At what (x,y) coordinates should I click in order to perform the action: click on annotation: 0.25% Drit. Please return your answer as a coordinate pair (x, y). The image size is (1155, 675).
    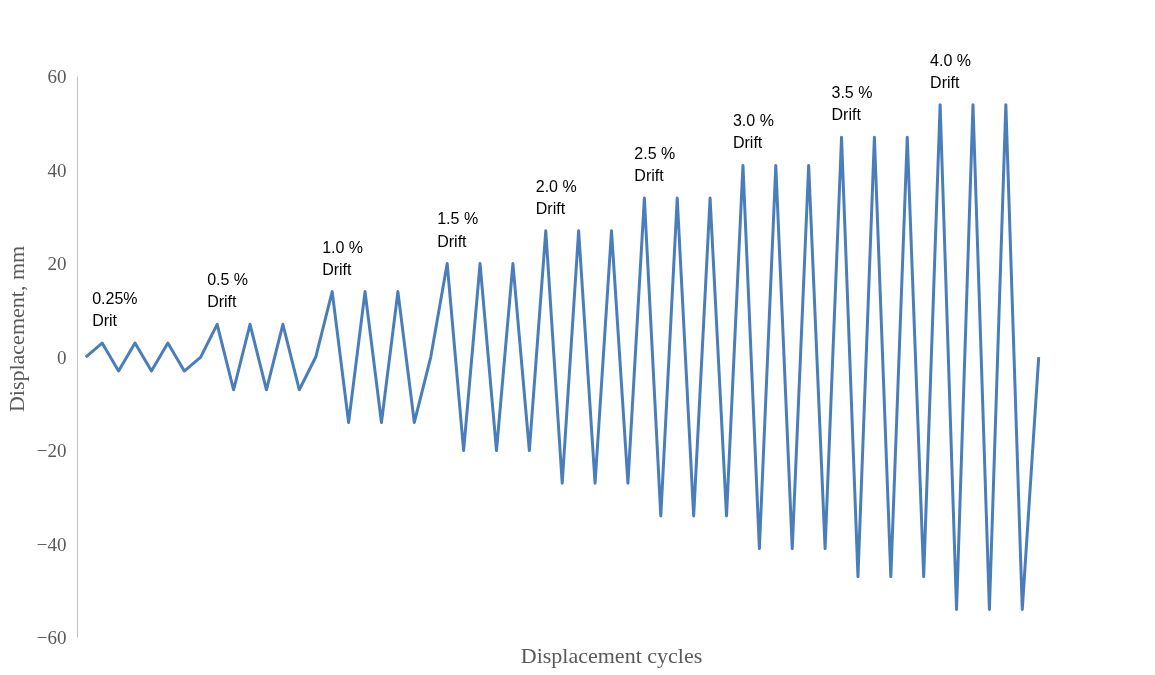
    Looking at the image, I should click on (115, 309).